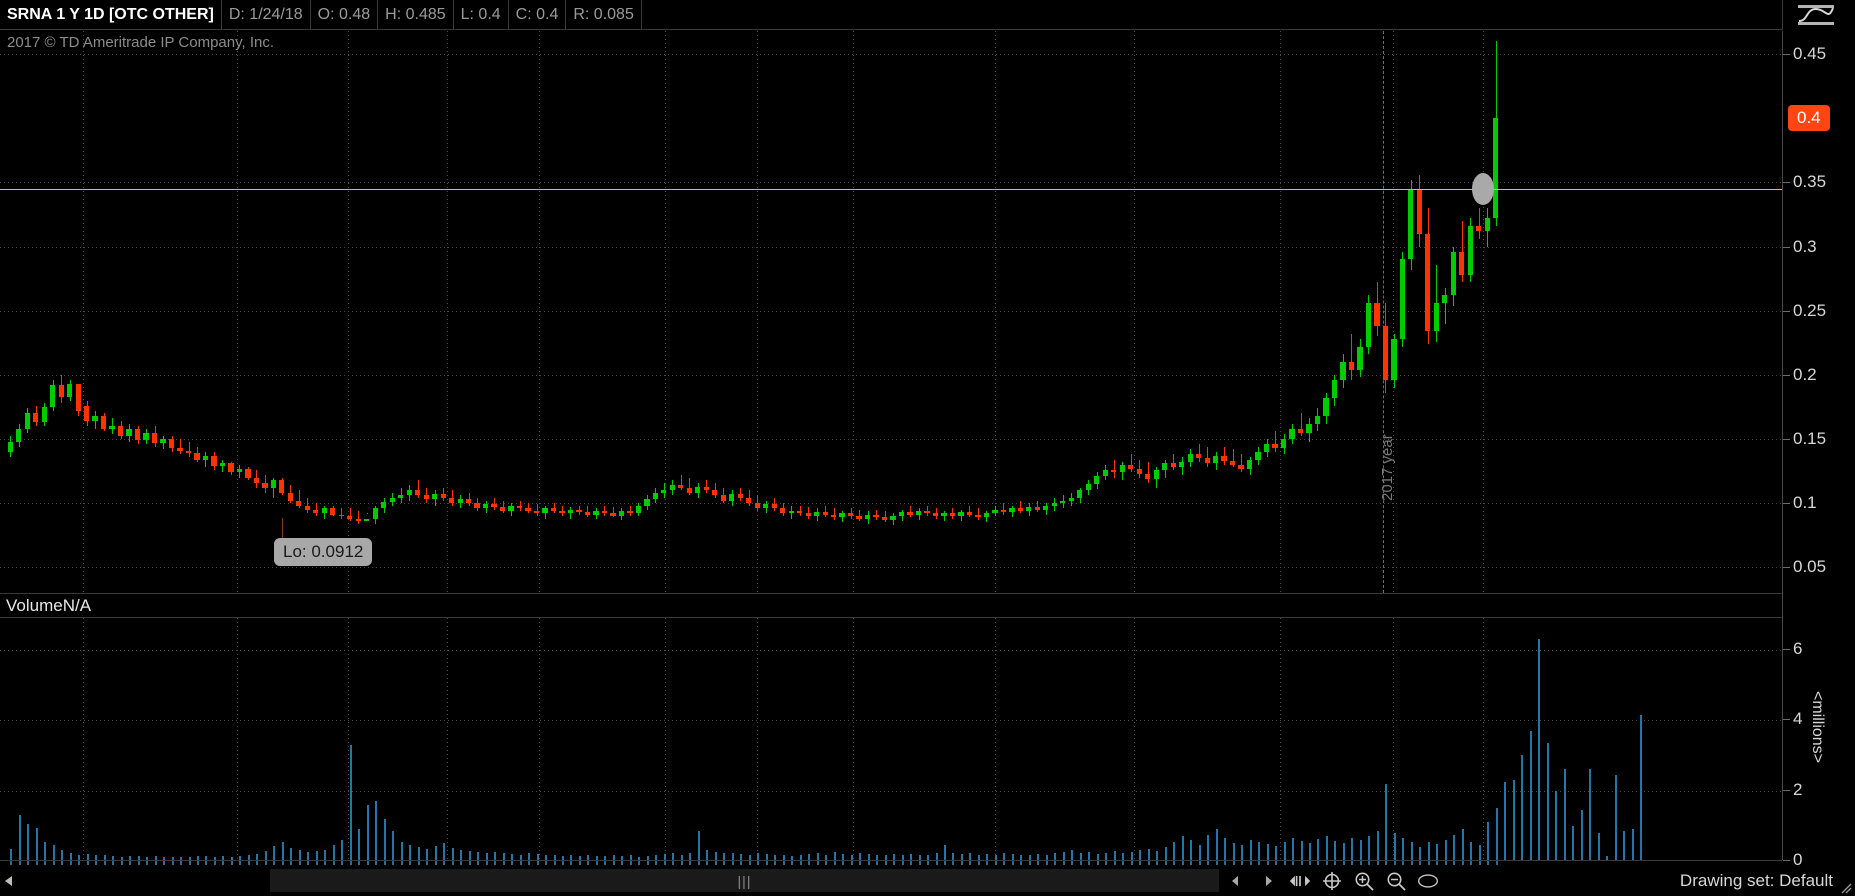 This screenshot has width=1855, height=896. What do you see at coordinates (1236, 881) in the screenshot?
I see `step-back-icon` at bounding box center [1236, 881].